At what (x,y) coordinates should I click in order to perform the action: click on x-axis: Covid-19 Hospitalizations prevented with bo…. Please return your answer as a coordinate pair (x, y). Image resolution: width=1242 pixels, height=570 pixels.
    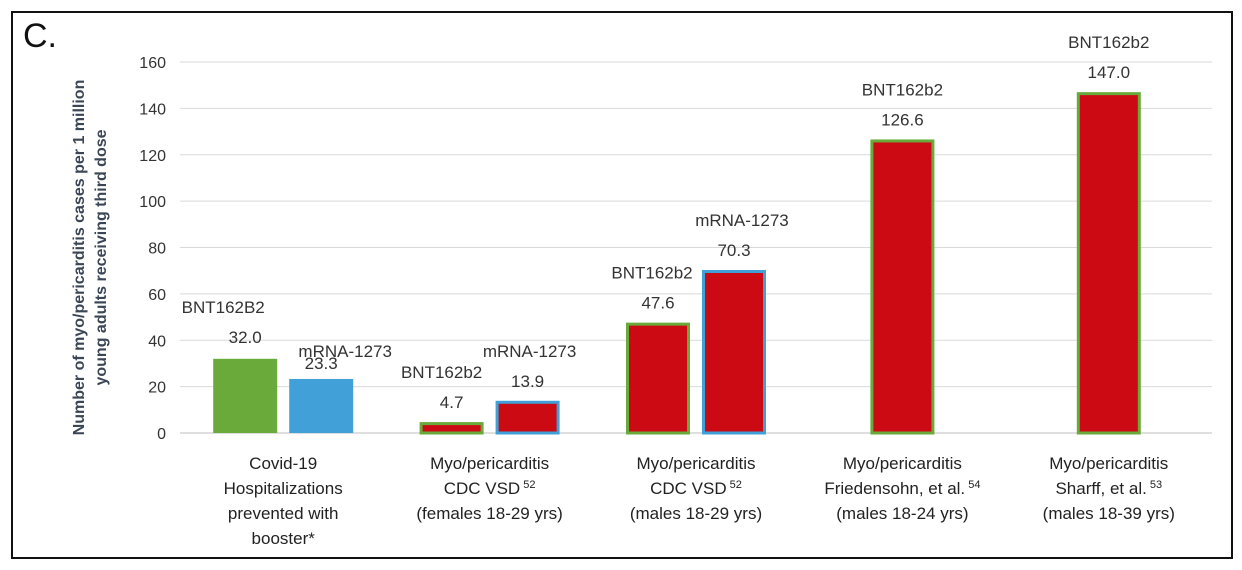
    Looking at the image, I should click on (699, 501).